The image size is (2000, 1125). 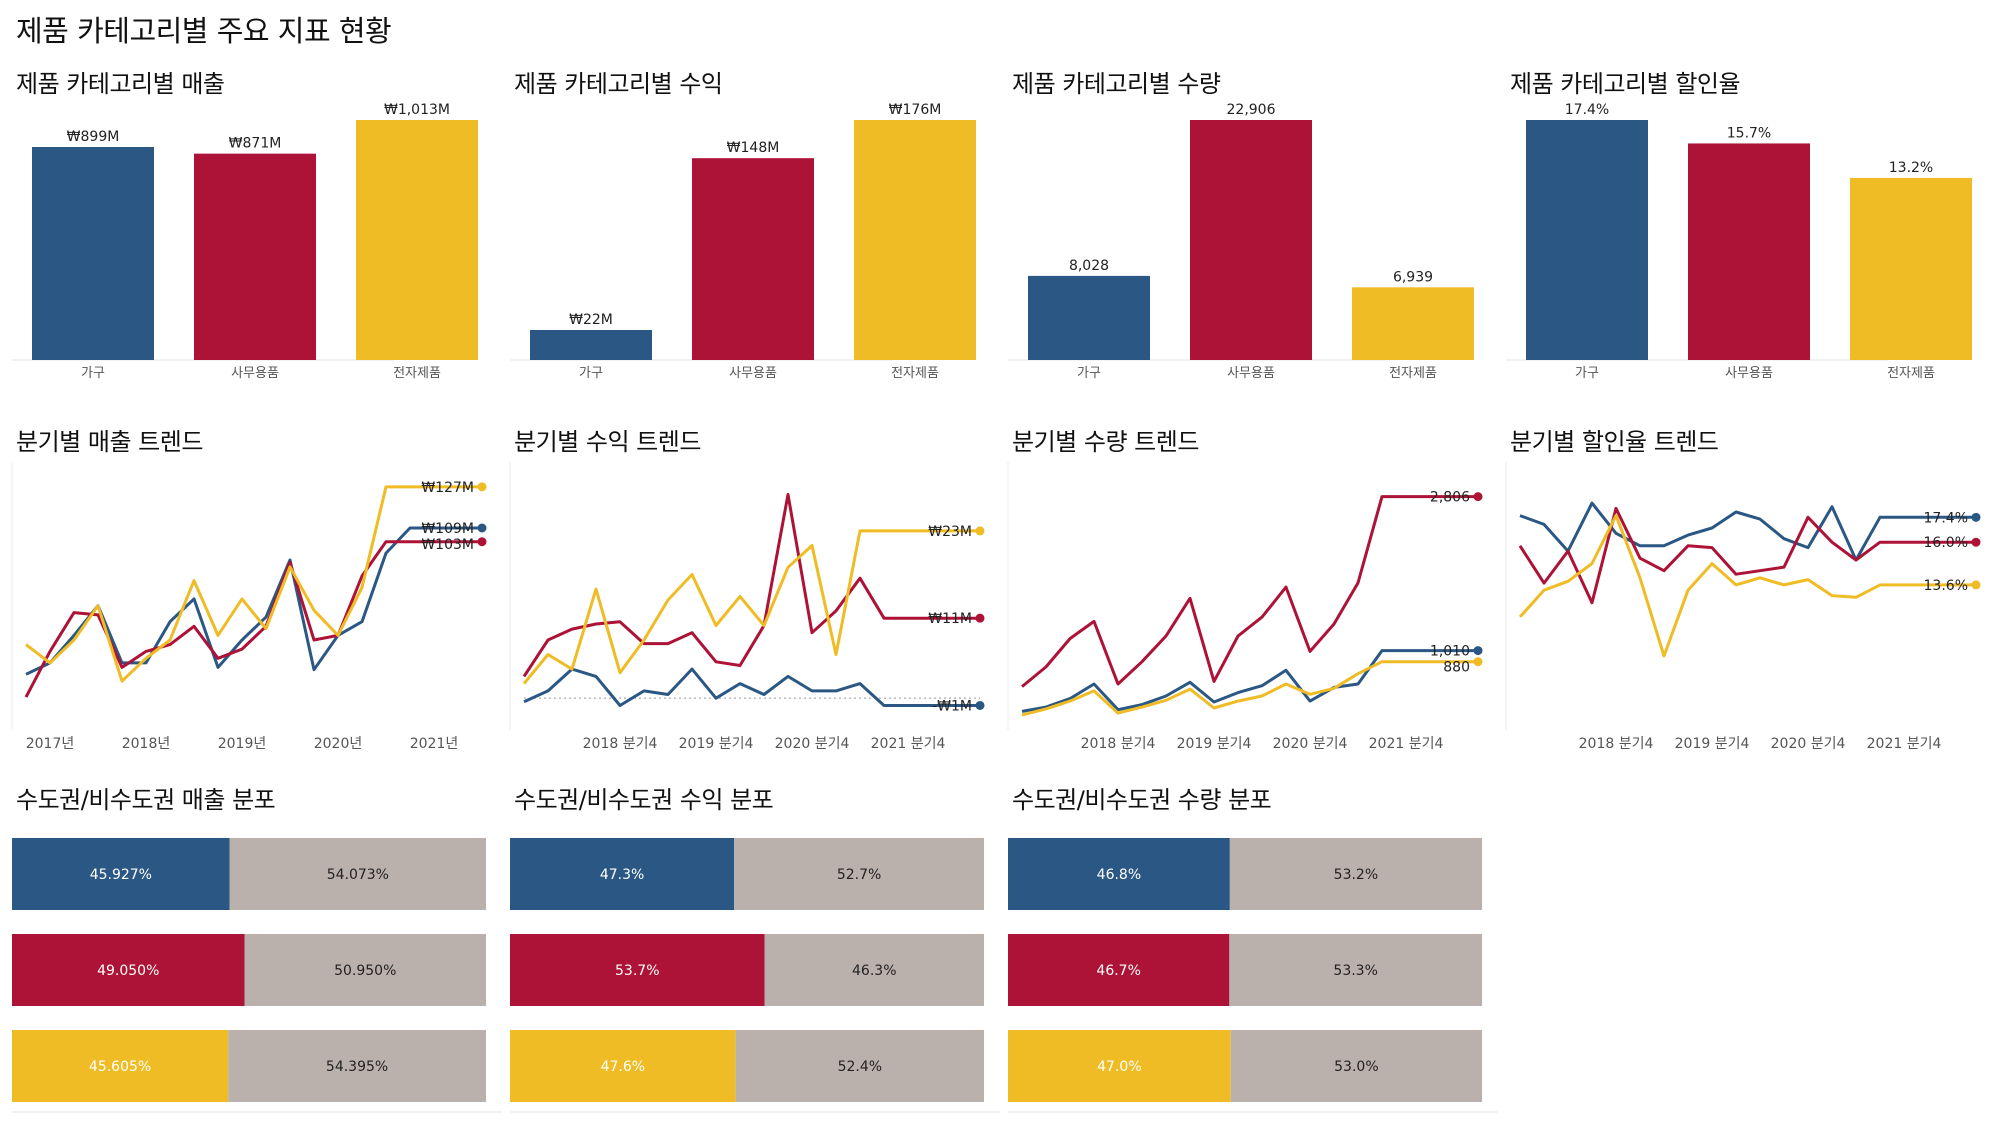 I want to click on data-label: 15.7%, so click(x=1749, y=133).